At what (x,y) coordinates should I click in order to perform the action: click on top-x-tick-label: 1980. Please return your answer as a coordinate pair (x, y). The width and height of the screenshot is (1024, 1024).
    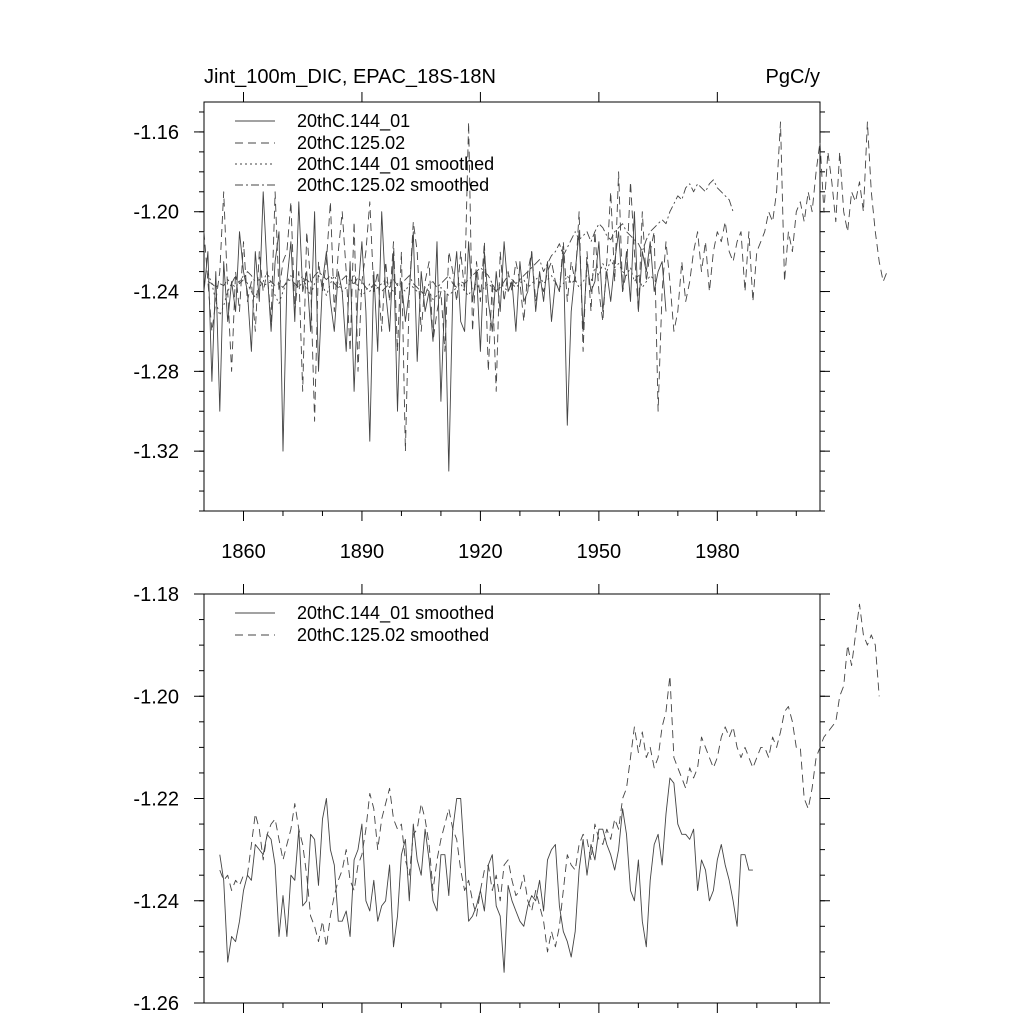
    Looking at the image, I should click on (717, 552).